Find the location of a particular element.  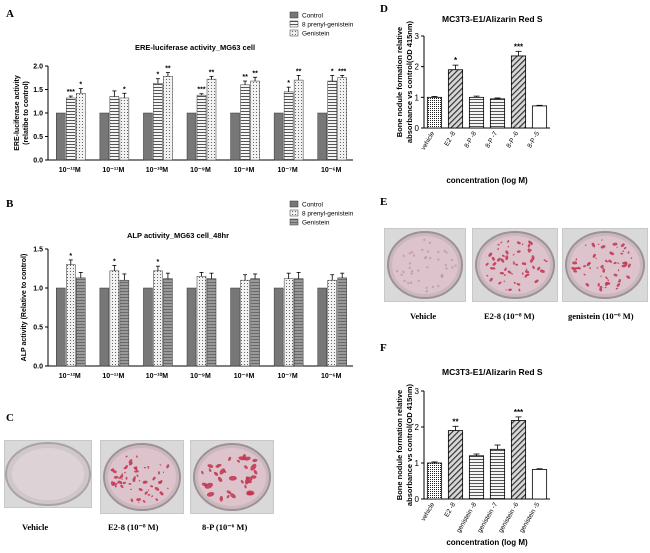

x-tick-label: 10⁻⁶M is located at coordinates (331, 170).